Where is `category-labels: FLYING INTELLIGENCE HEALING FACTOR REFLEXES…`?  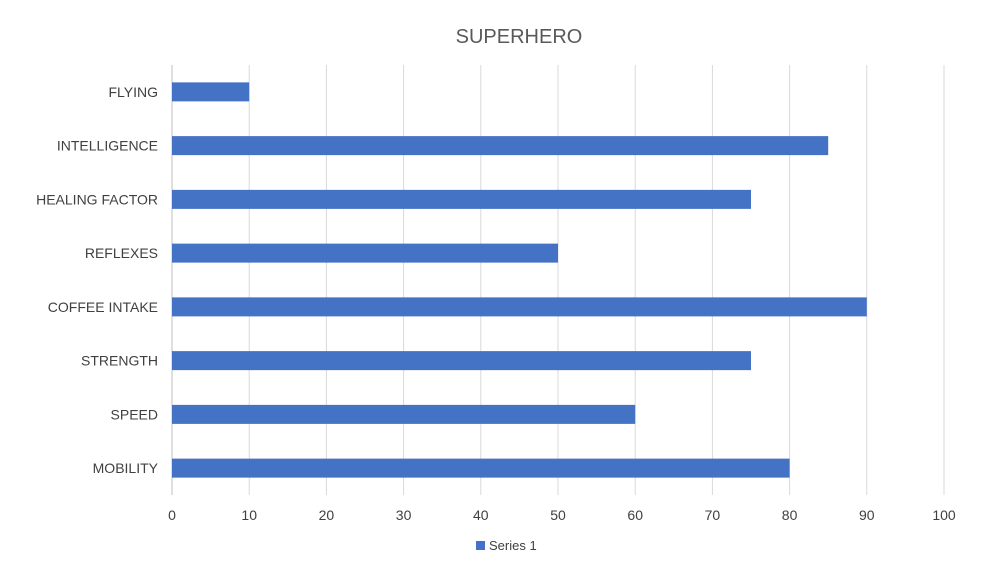 category-labels: FLYING INTELLIGENCE HEALING FACTOR REFLEXES… is located at coordinates (97, 280).